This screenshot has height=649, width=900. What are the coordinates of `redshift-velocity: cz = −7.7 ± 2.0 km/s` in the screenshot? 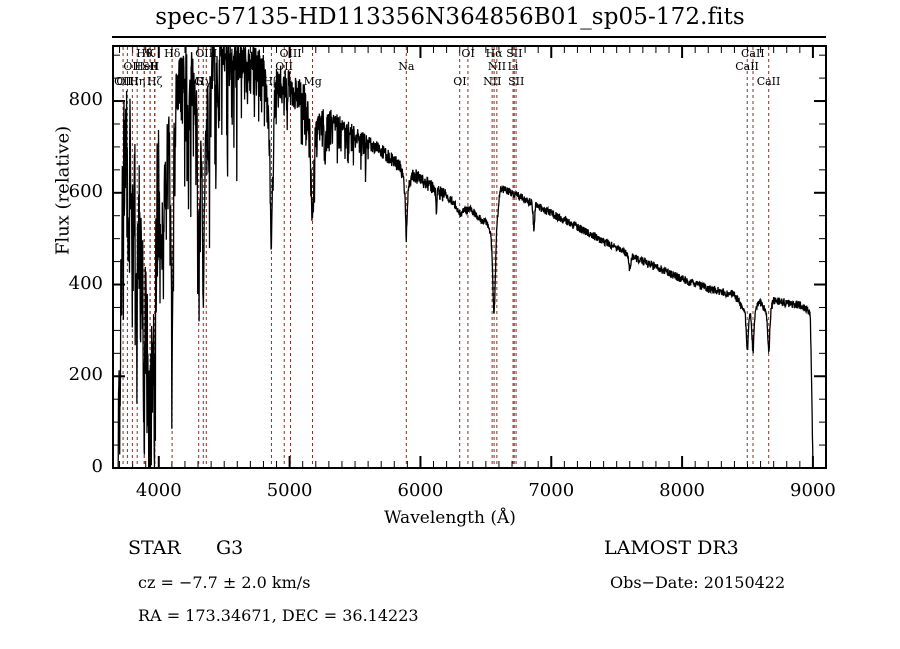 It's located at (224, 582).